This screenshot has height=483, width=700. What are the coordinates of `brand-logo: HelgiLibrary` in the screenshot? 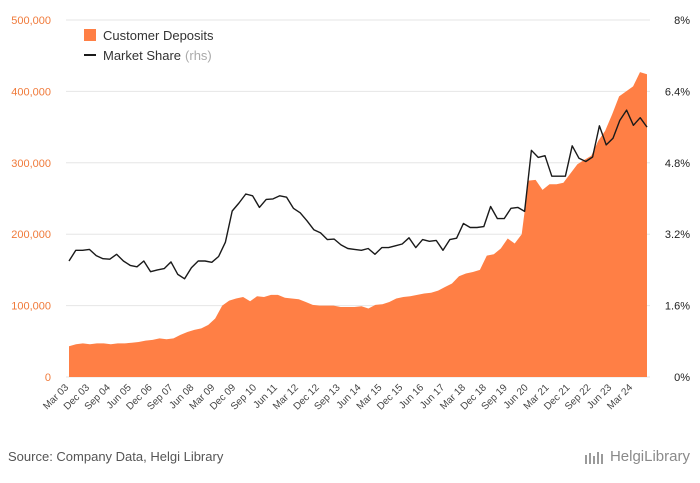 It's located at (637, 456).